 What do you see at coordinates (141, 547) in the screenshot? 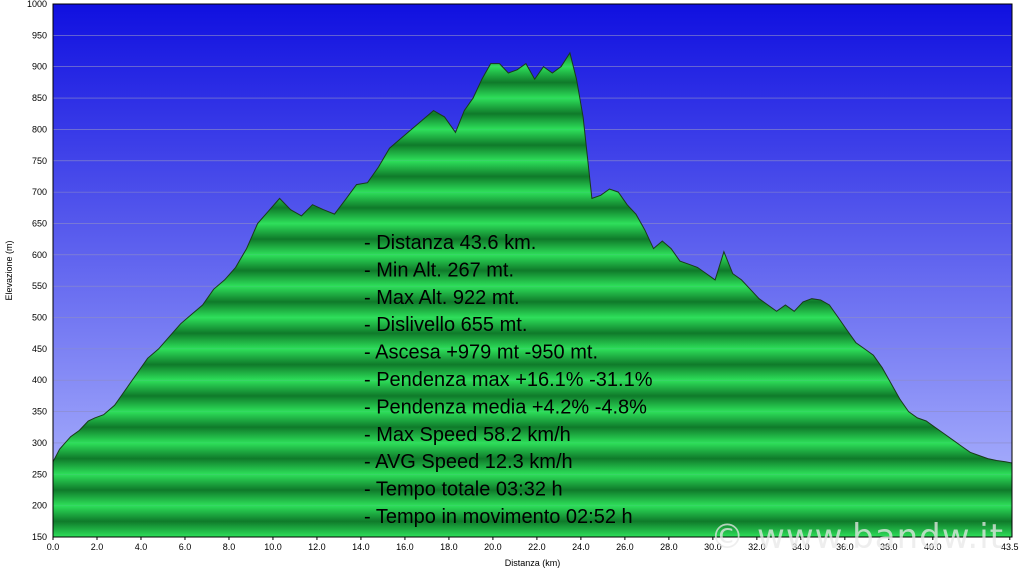
I see `x-tick-label: 4.0` at bounding box center [141, 547].